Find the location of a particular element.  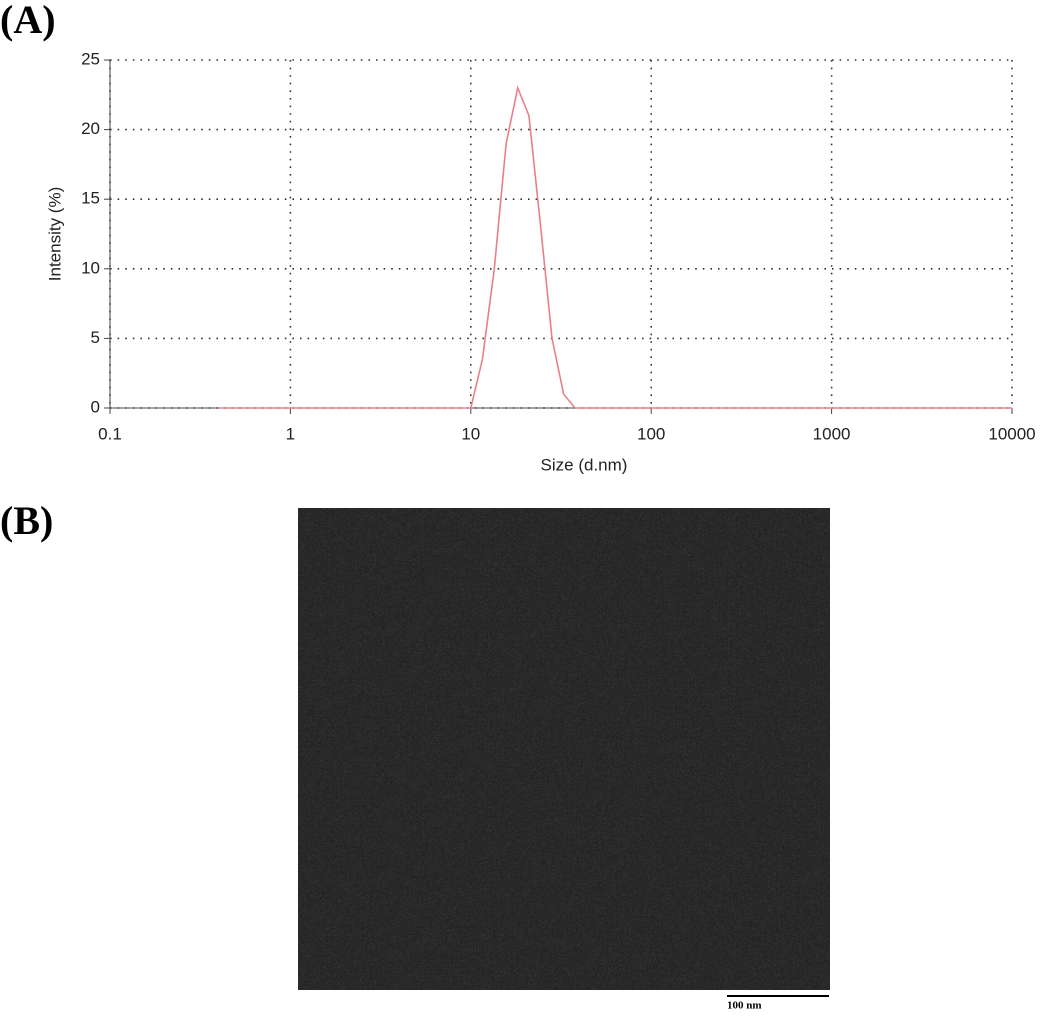

x-tick-label: 1 is located at coordinates (290, 433).